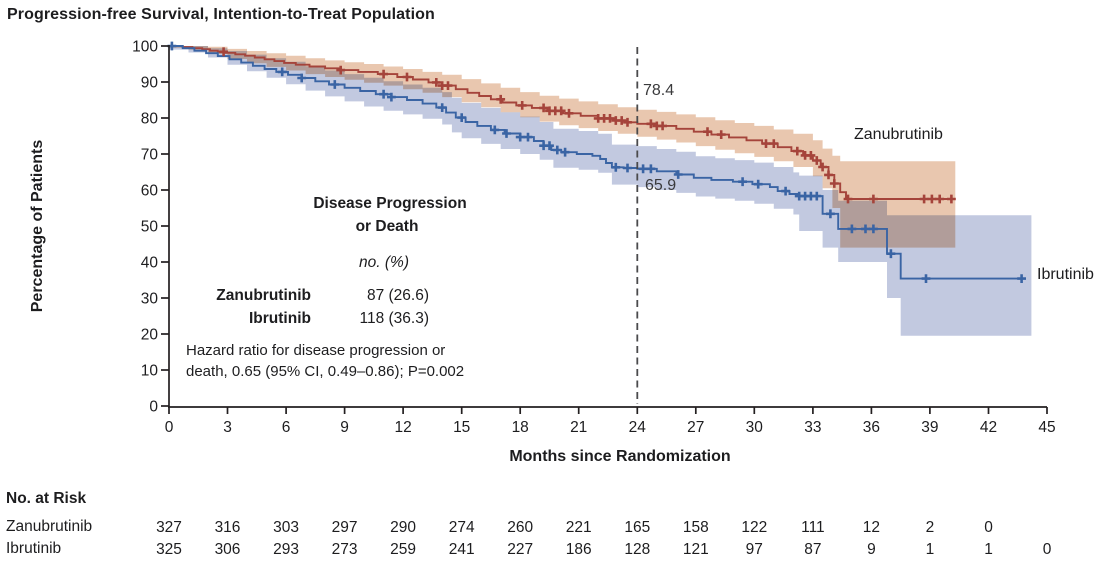 The width and height of the screenshot is (1117, 566). Describe the element at coordinates (169, 549) in the screenshot. I see `svg-text: 325` at that location.